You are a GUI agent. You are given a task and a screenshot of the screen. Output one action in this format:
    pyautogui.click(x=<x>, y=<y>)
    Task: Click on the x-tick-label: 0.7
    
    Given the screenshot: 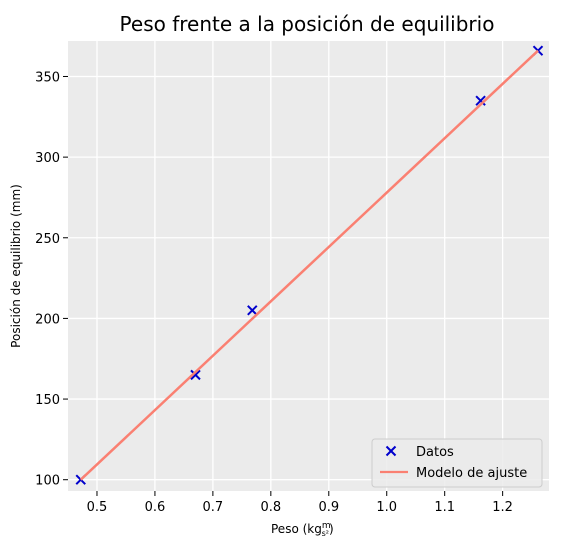 What is the action you would take?
    pyautogui.click(x=213, y=507)
    